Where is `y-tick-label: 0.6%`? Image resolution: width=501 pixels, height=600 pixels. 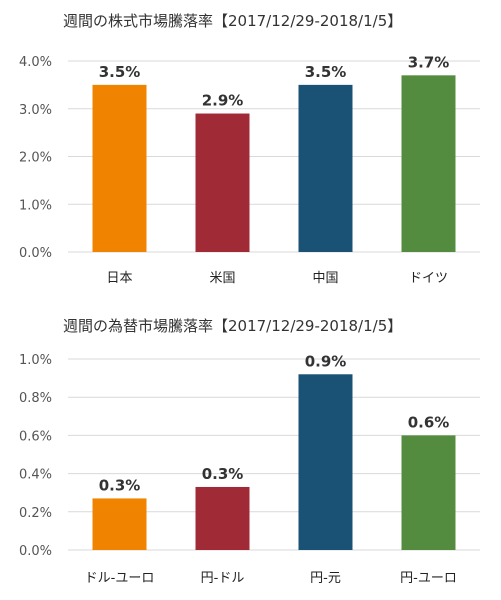
y-tick-label: 0.6% is located at coordinates (35, 436).